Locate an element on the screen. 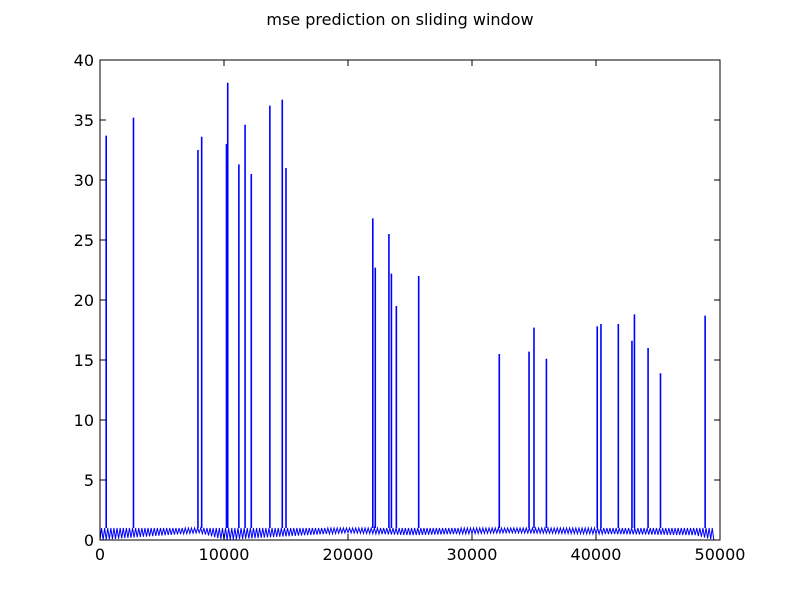  y-tick-label: 30 is located at coordinates (84, 180).